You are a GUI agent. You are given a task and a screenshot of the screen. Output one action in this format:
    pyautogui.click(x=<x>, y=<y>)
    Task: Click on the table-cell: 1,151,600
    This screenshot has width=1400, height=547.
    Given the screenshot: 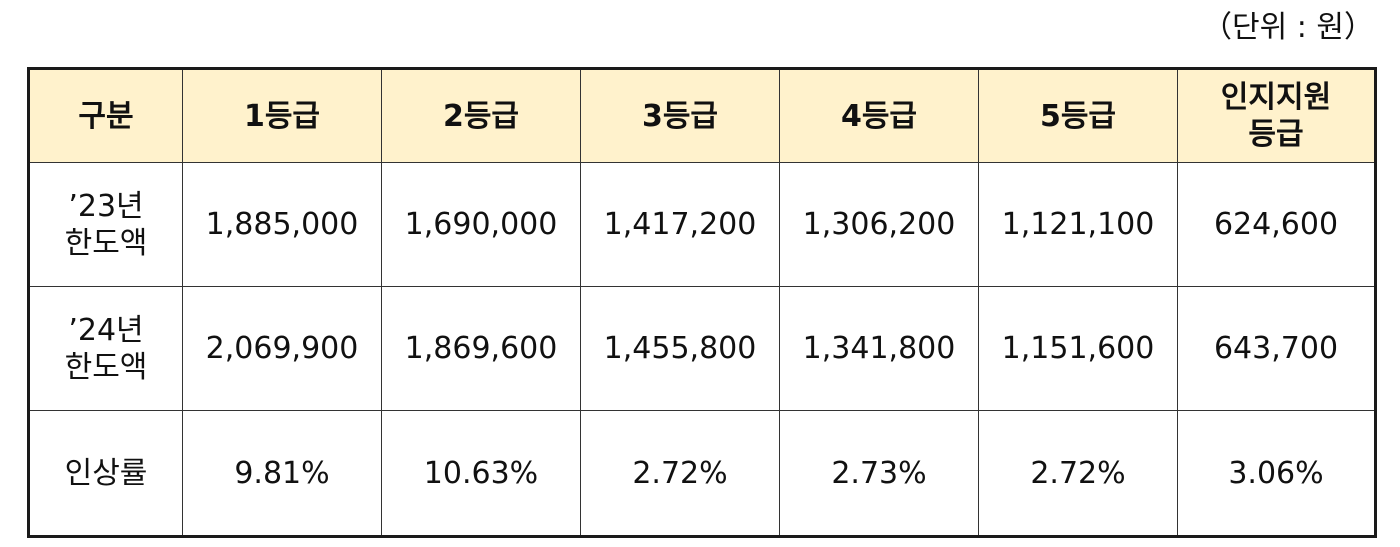 What is the action you would take?
    pyautogui.click(x=1078, y=348)
    